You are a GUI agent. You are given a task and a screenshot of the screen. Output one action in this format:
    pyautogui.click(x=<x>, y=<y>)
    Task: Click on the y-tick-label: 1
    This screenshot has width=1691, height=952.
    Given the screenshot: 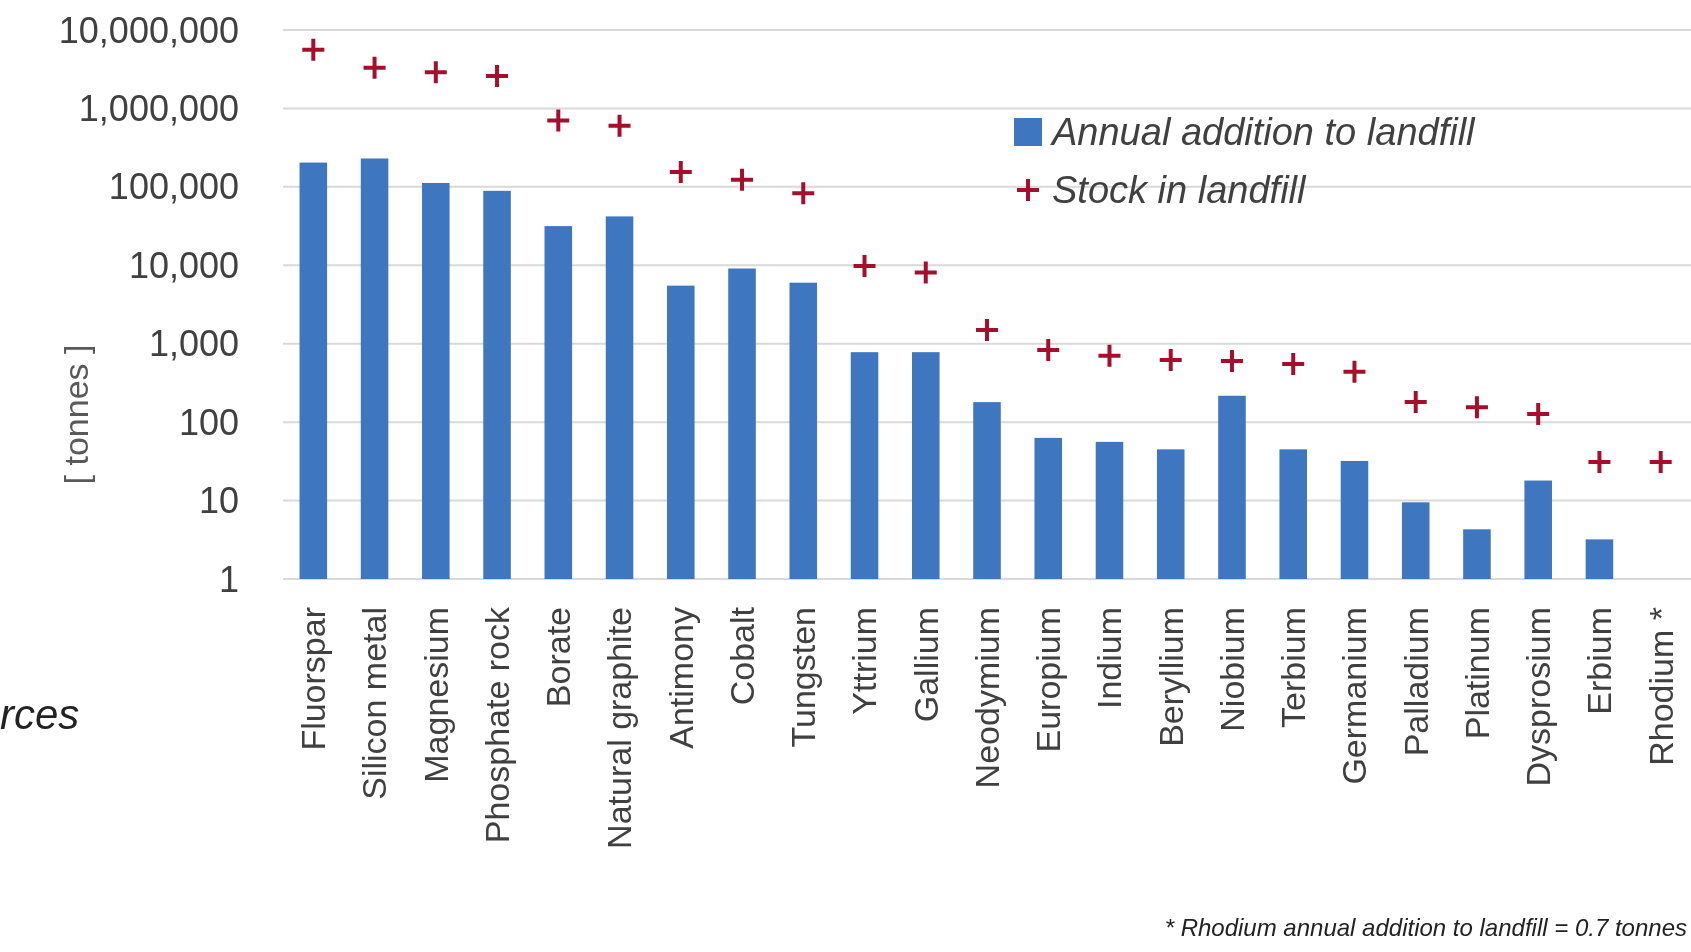 What is the action you would take?
    pyautogui.click(x=228, y=579)
    